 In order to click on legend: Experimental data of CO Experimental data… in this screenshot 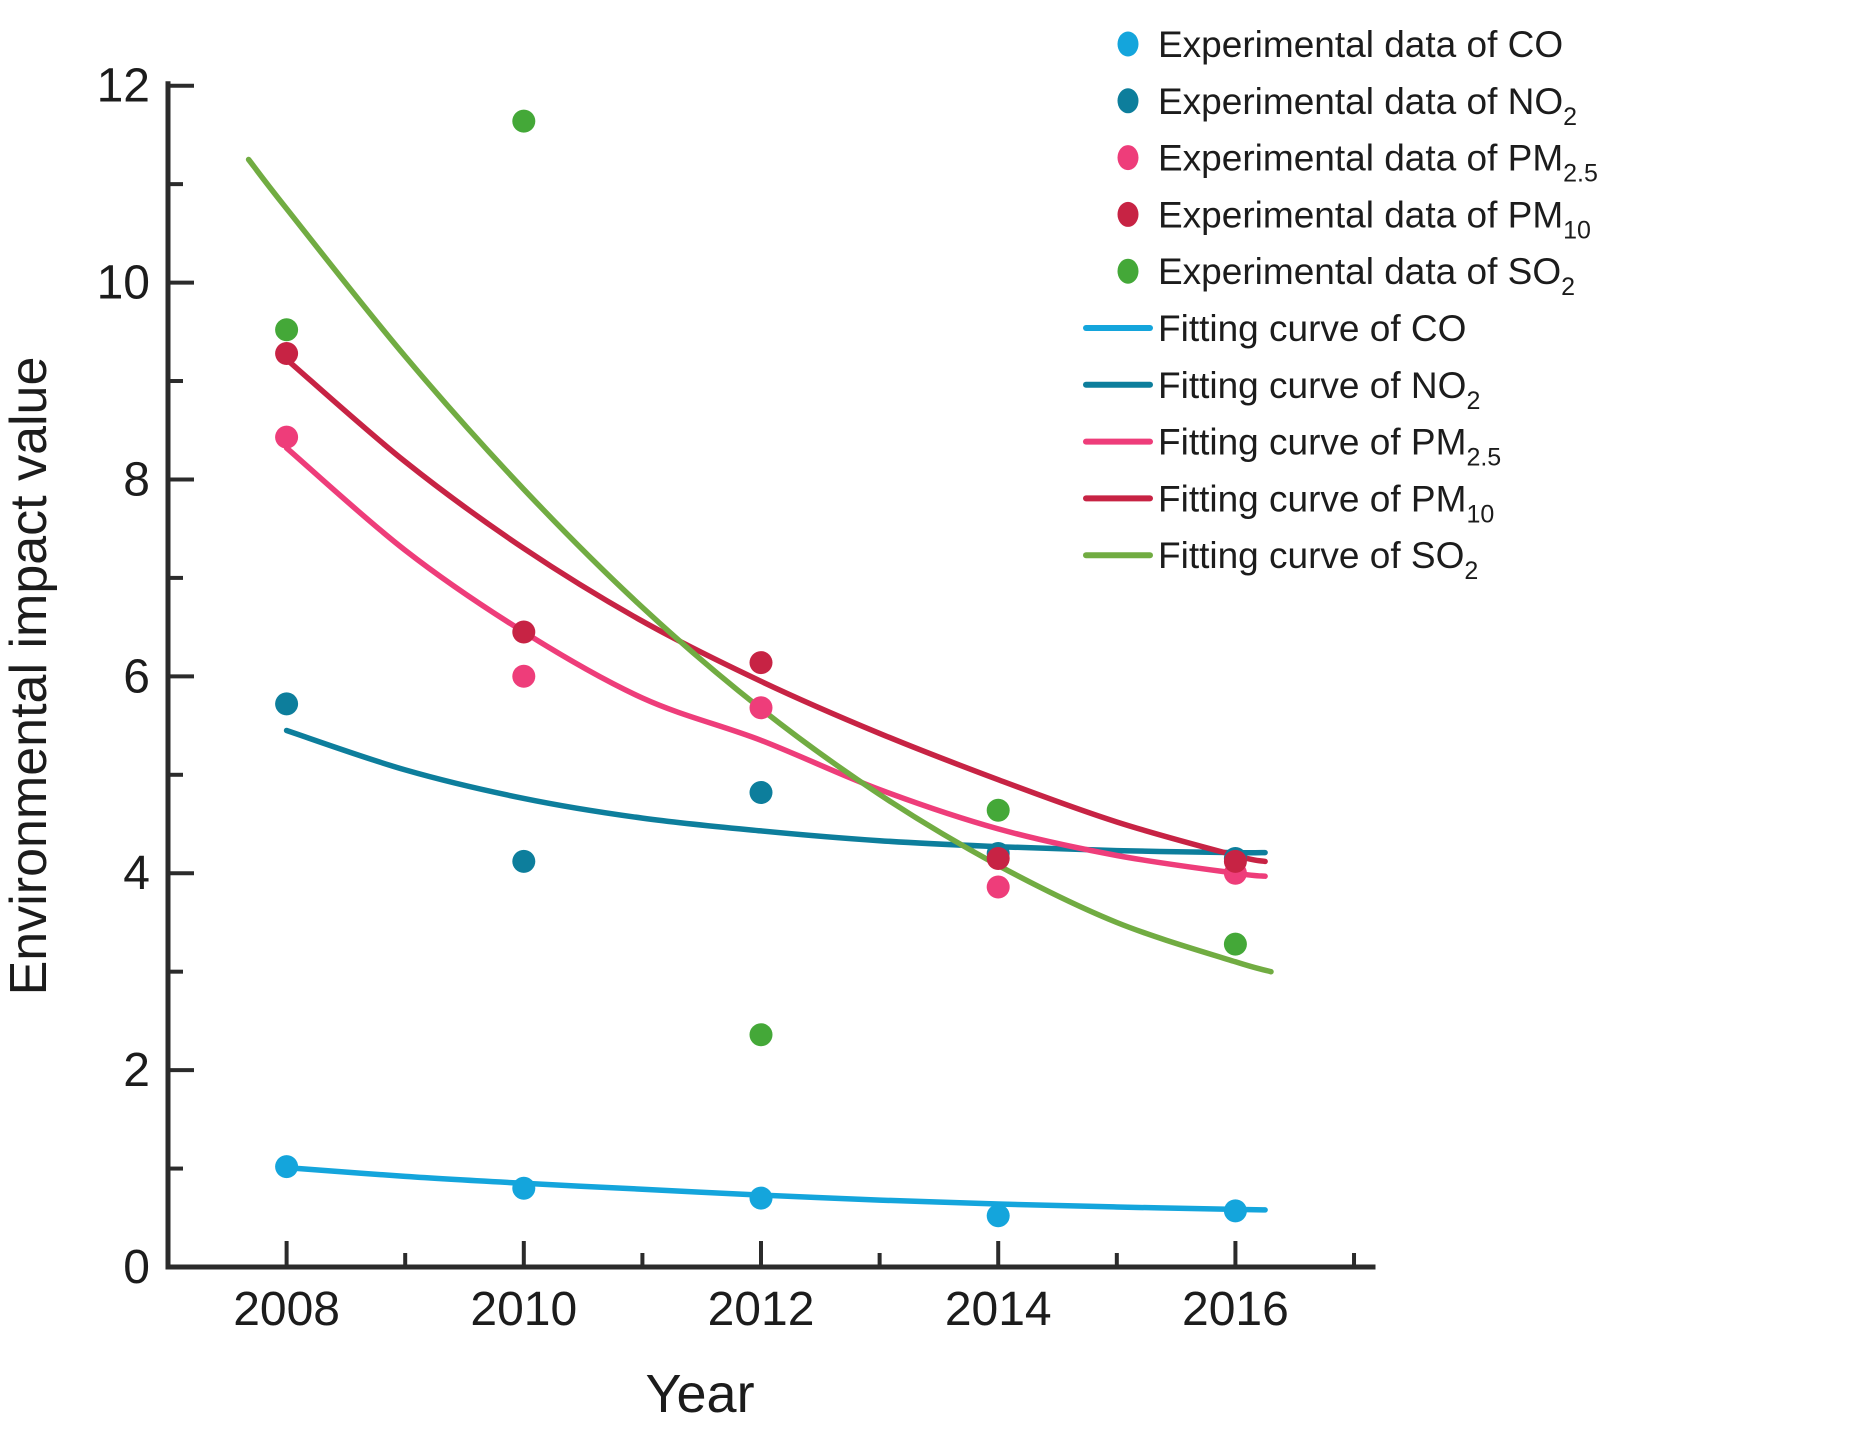, I will do `click(1340, 304)`.